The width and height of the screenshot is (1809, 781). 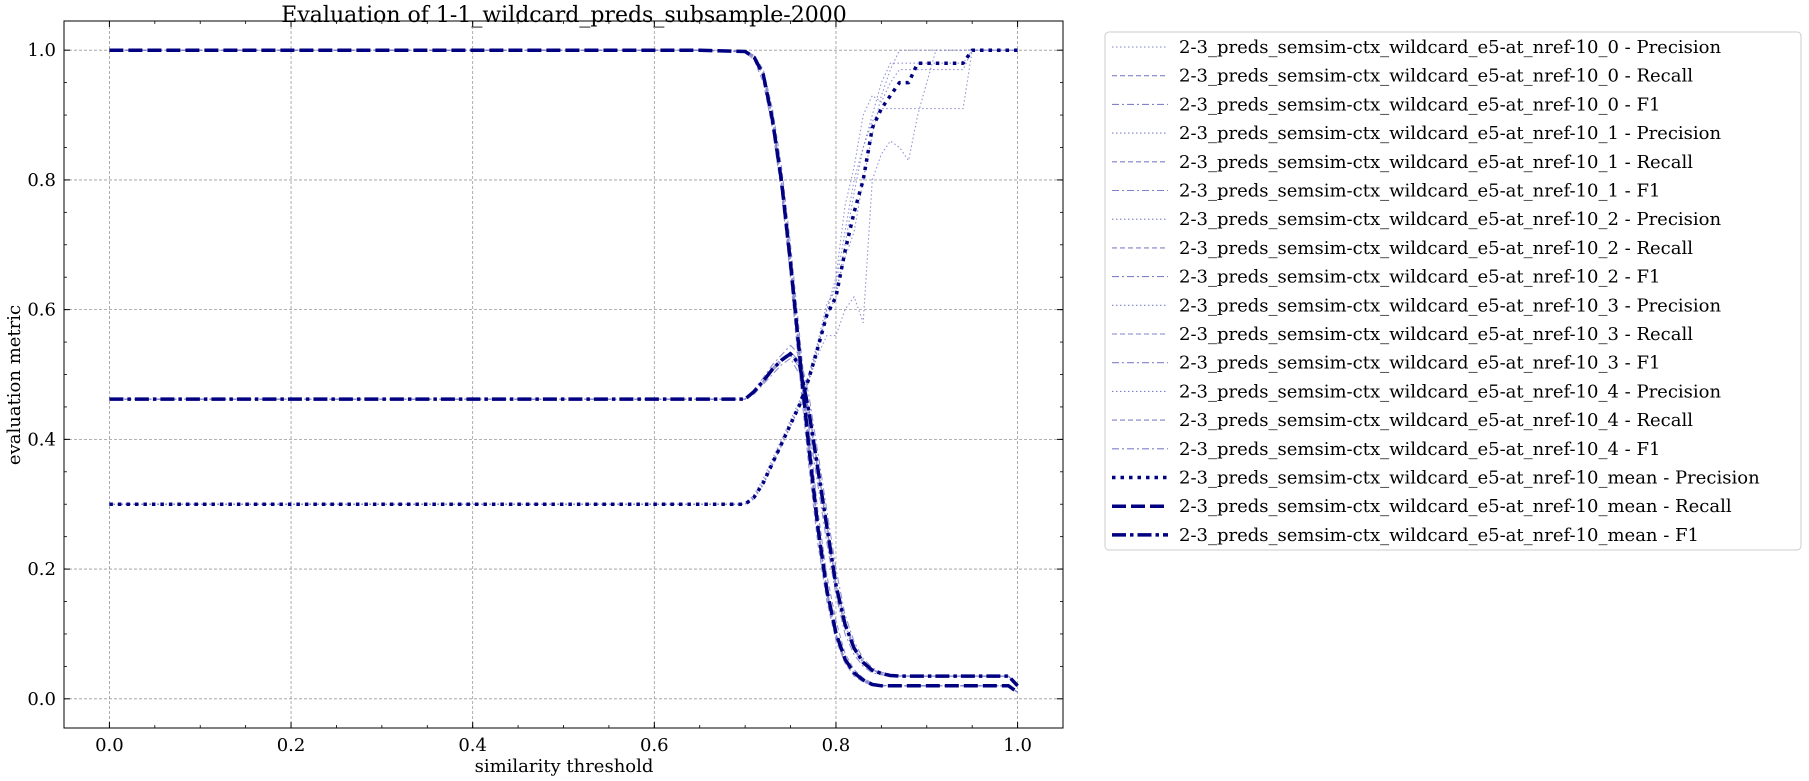 I want to click on y-tick-label: 0.2, so click(x=41, y=569).